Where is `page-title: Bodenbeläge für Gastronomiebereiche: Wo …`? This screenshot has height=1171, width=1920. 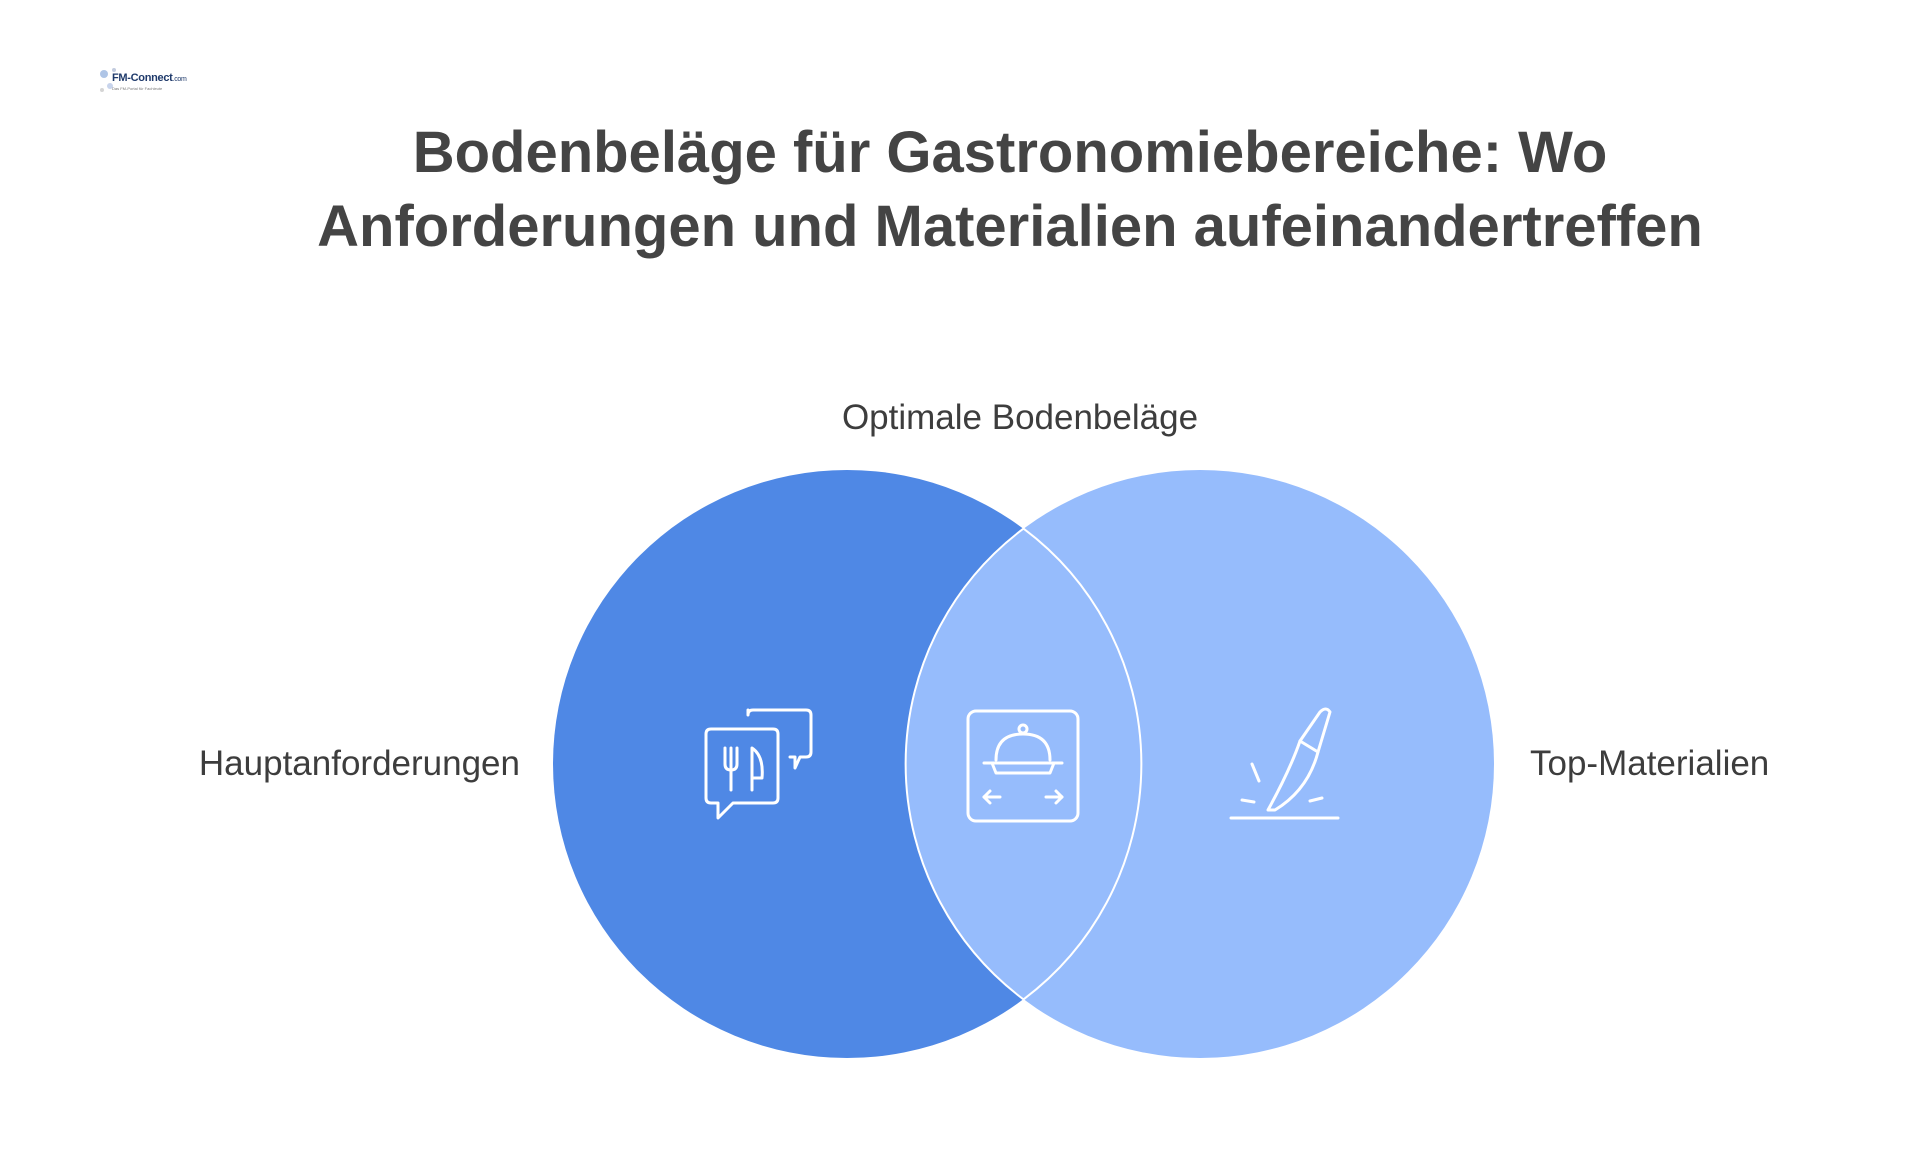 page-title: Bodenbeläge für Gastronomiebereiche: Wo … is located at coordinates (1010, 190).